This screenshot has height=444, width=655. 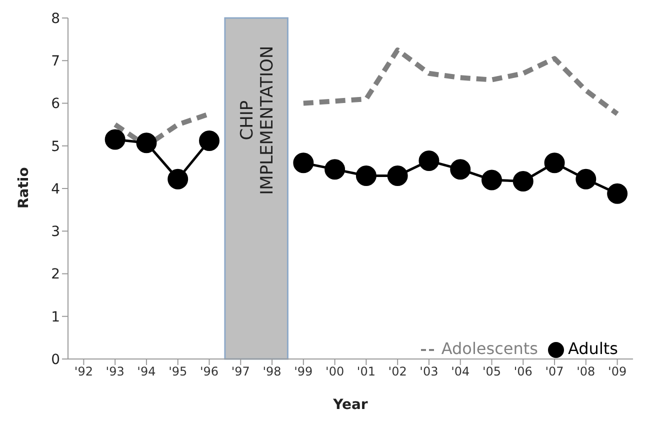 What do you see at coordinates (240, 371) in the screenshot?
I see `x-tick-label: '97` at bounding box center [240, 371].